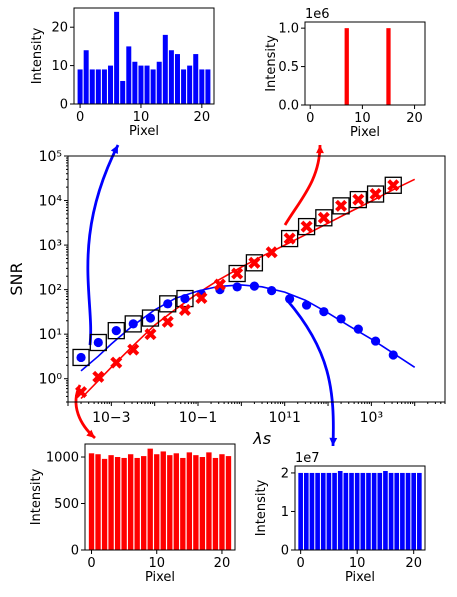 This screenshot has width=457, height=597. Describe the element at coordinates (333, 441) in the screenshot. I see `arrowhead-bottom-right` at that location.